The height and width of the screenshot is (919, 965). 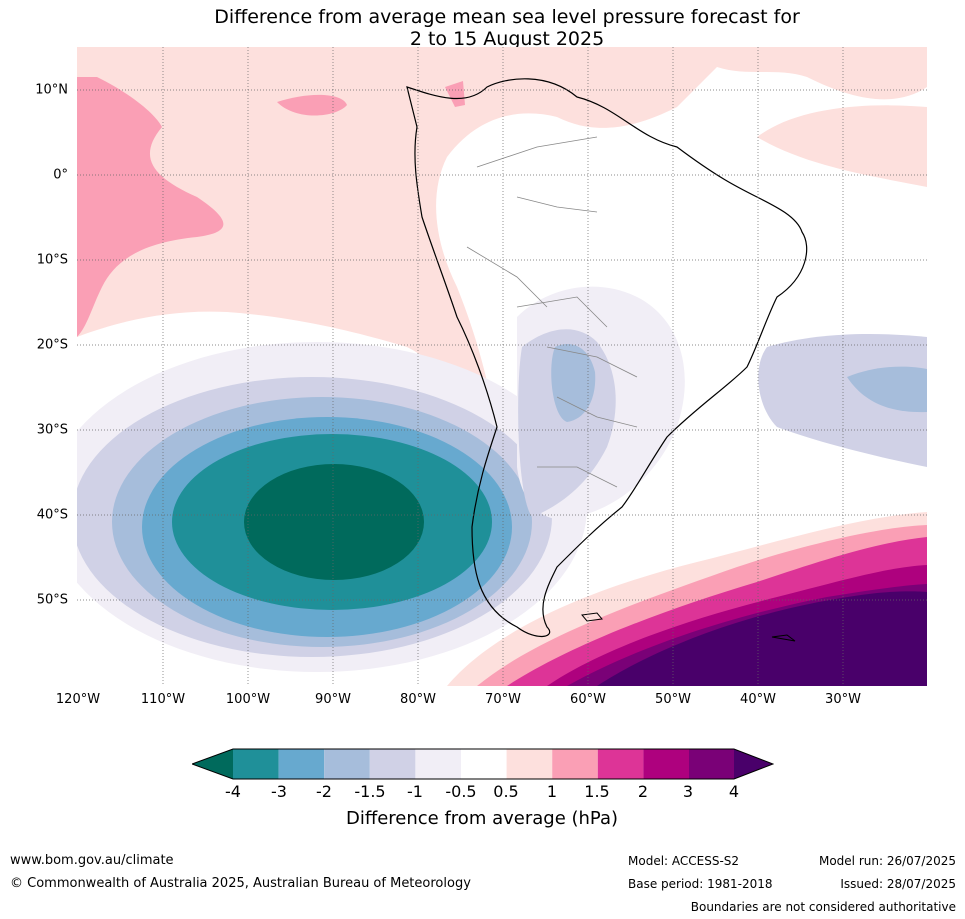 I want to click on footer-issued: Issued: 28/07/2025, so click(x=898, y=884).